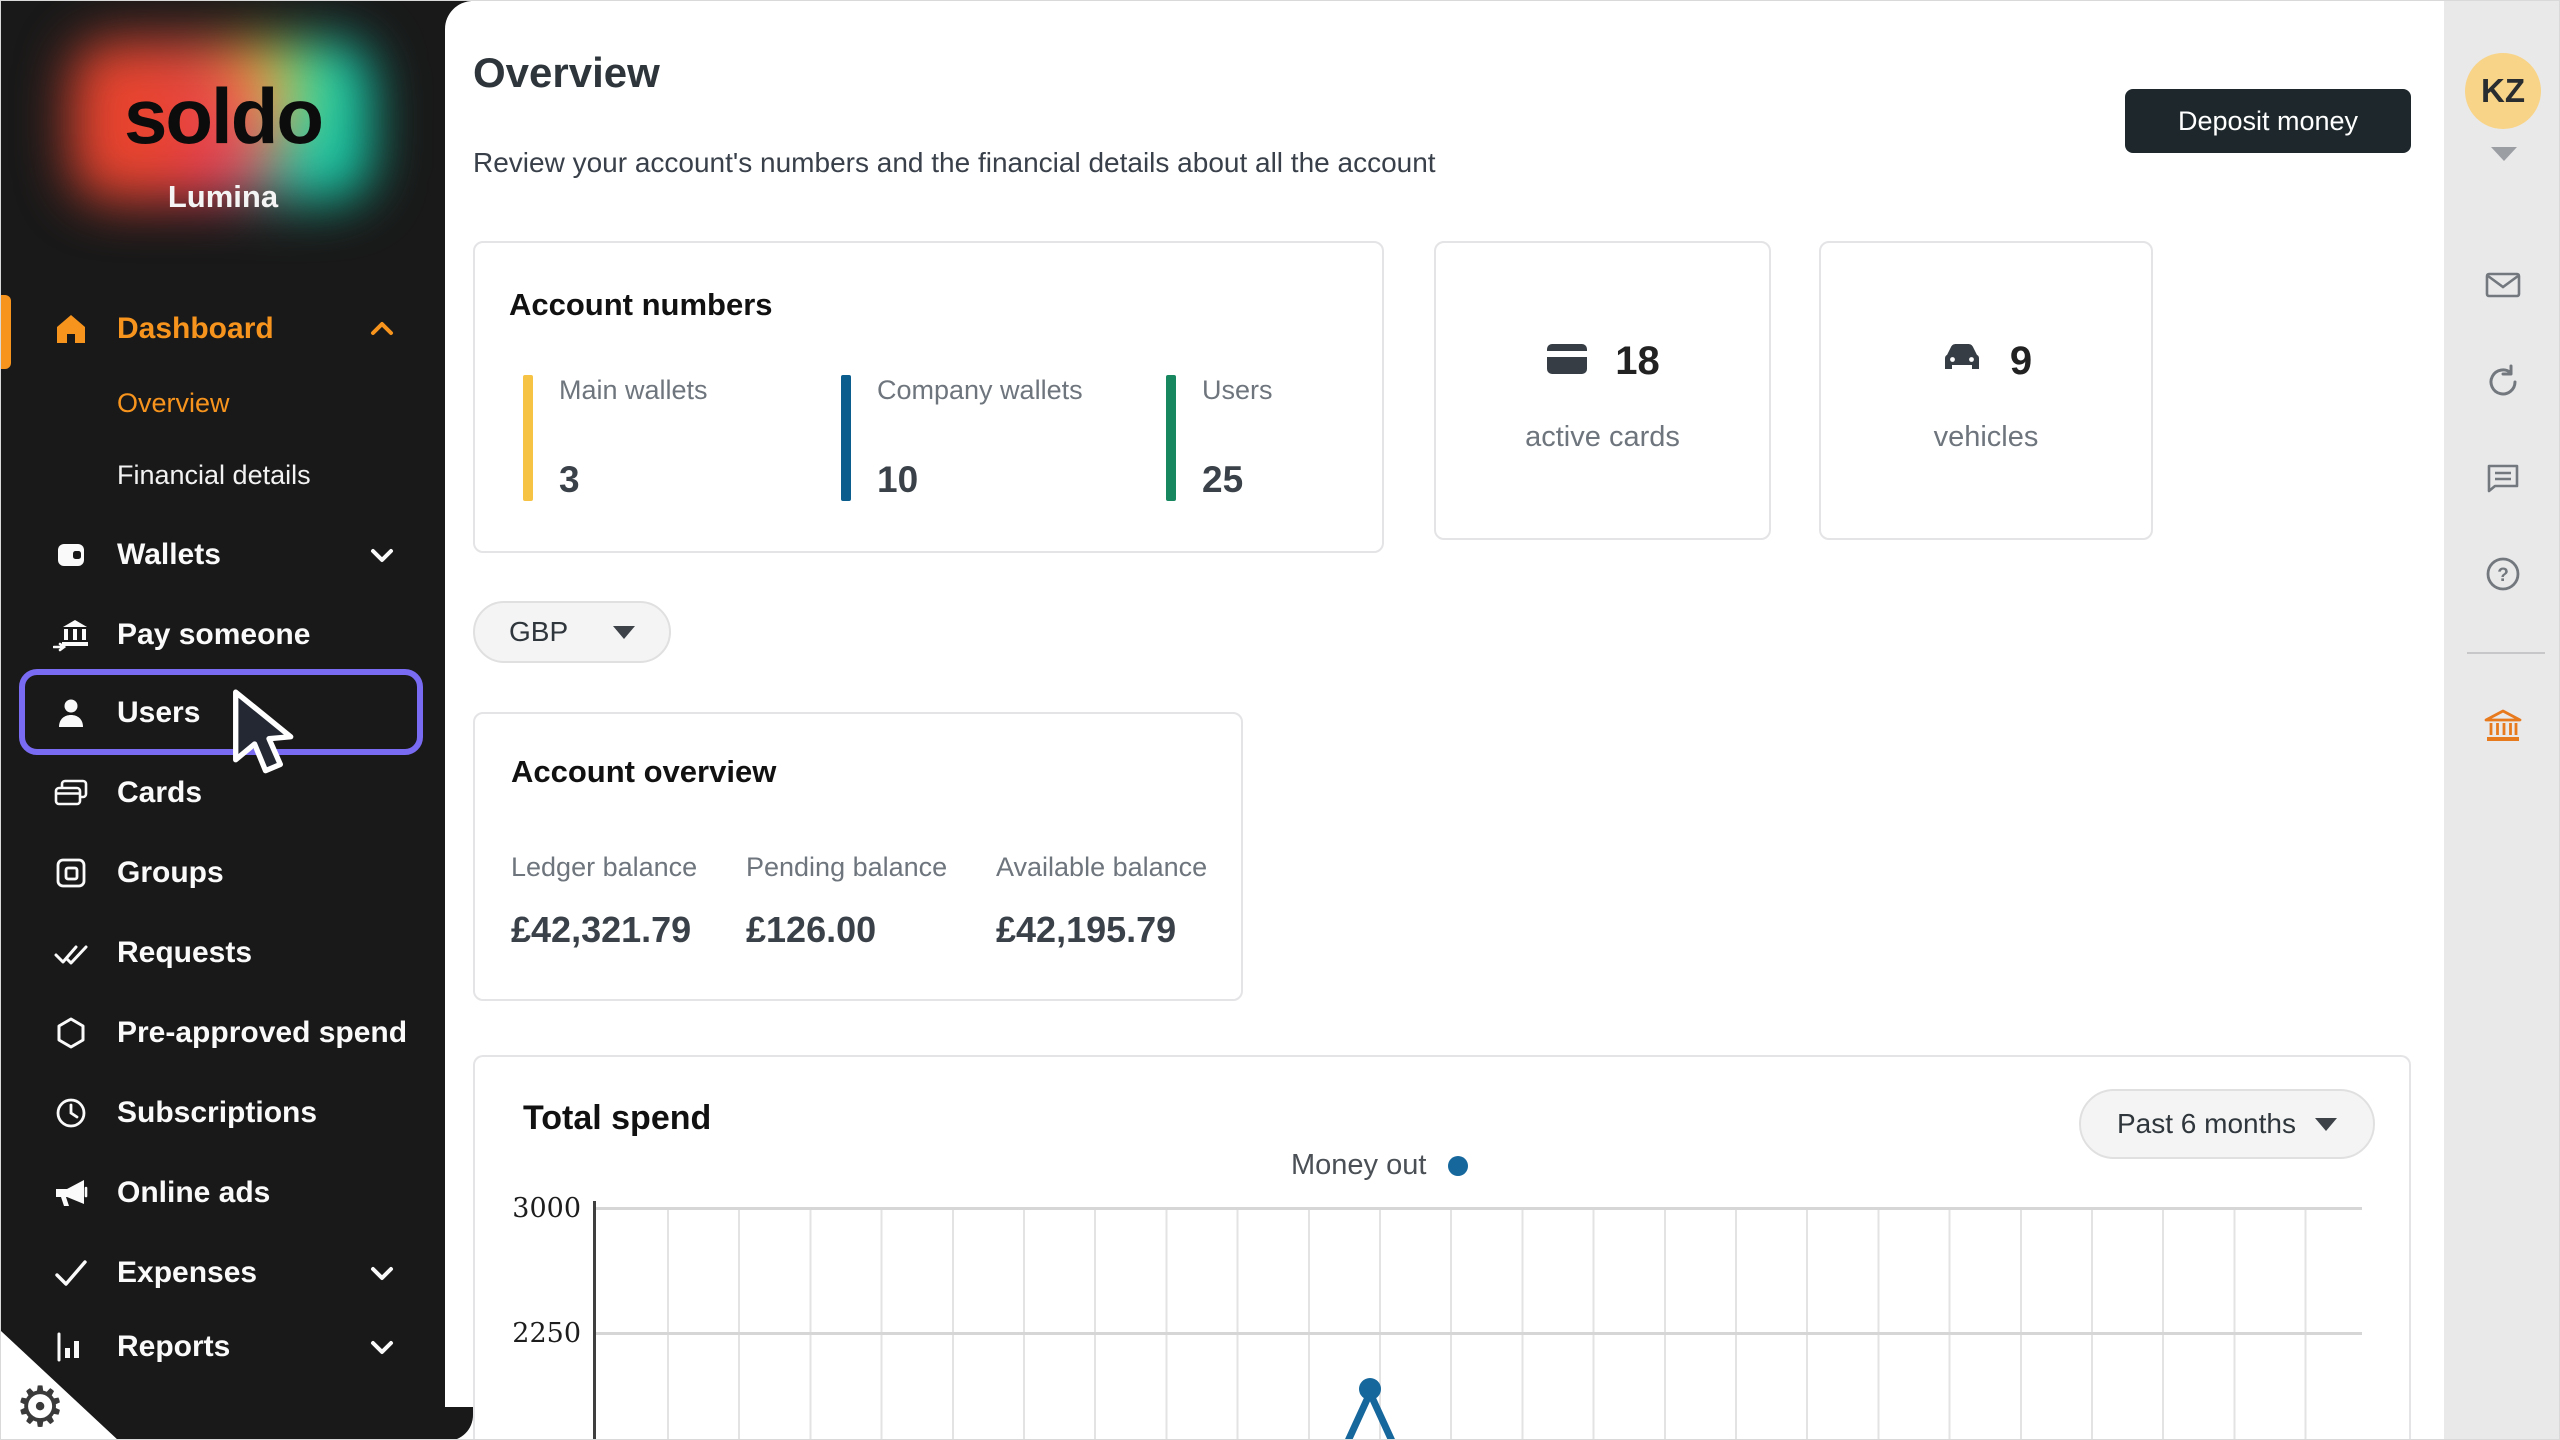 The height and width of the screenshot is (1440, 2560). Describe the element at coordinates (1370, 1408) in the screenshot. I see `money-out-series` at that location.